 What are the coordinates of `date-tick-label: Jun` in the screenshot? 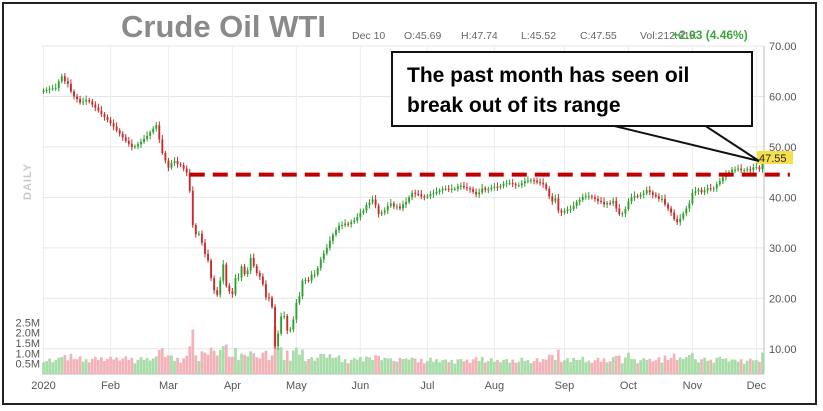 It's located at (360, 386).